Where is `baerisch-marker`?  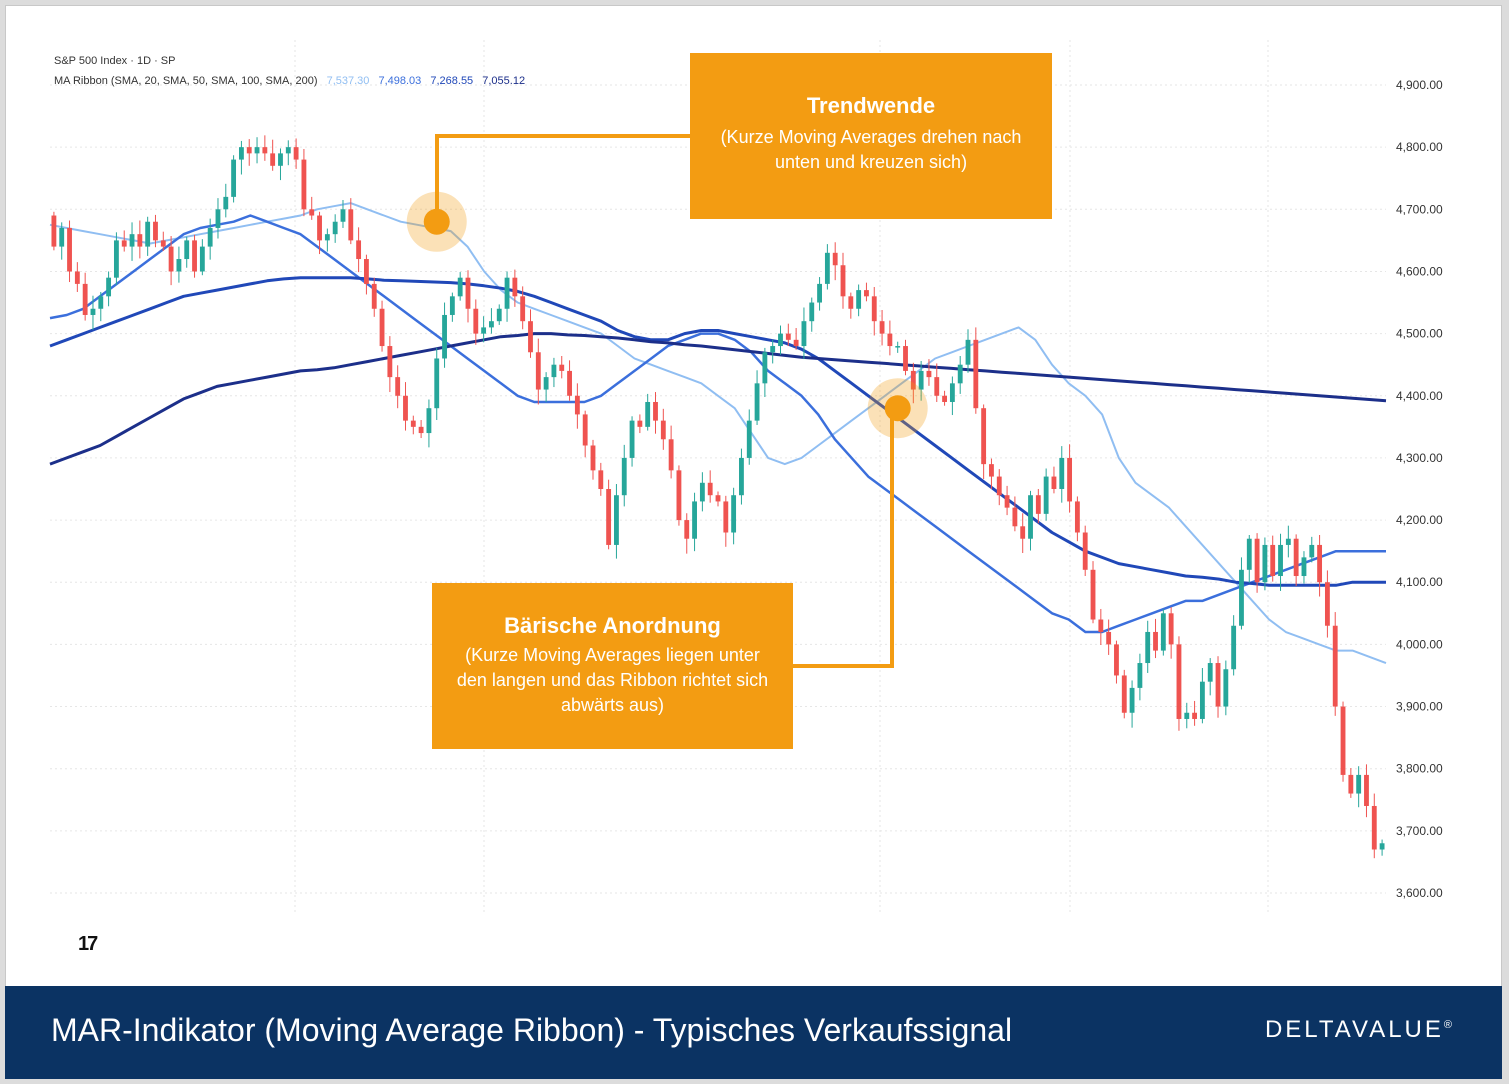 baerisch-marker is located at coordinates (897, 408).